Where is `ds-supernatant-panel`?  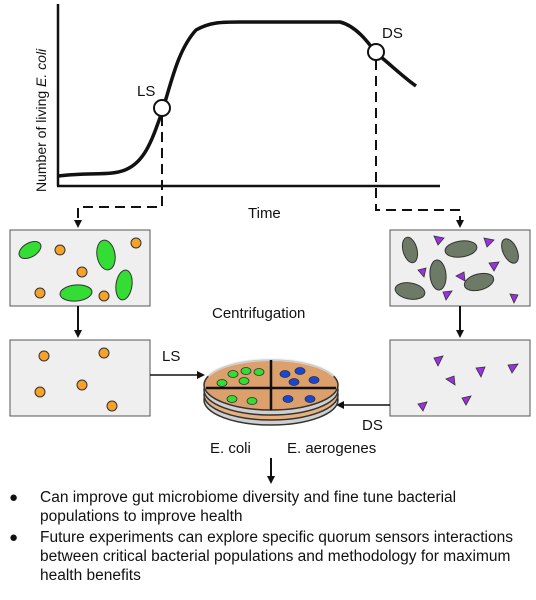
ds-supernatant-panel is located at coordinates (460, 378).